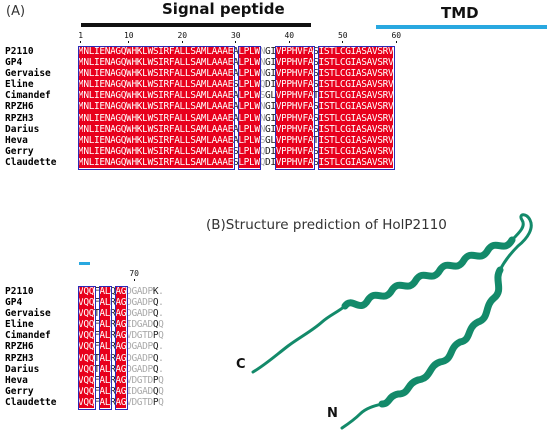 This screenshot has width=550, height=436. Describe the element at coordinates (460, 13) in the screenshot. I see `tmd-label: TMD` at that location.